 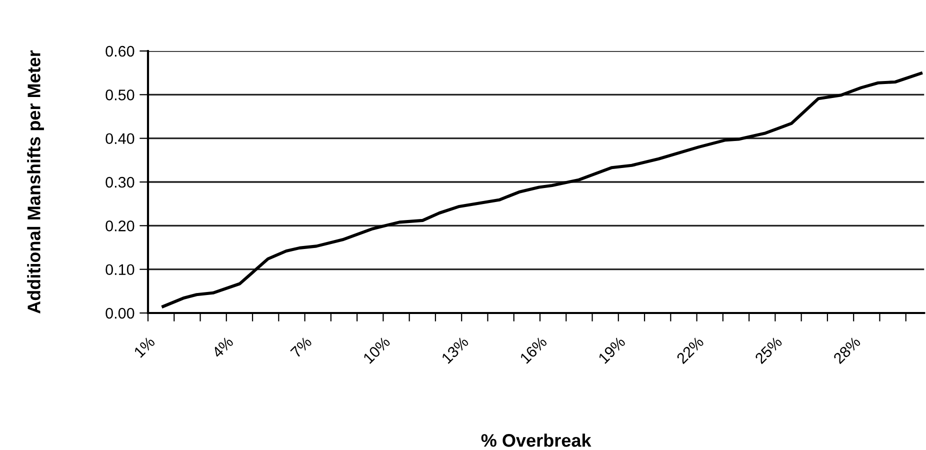 I want to click on x-axis-title: % Overbreak, so click(x=536, y=440).